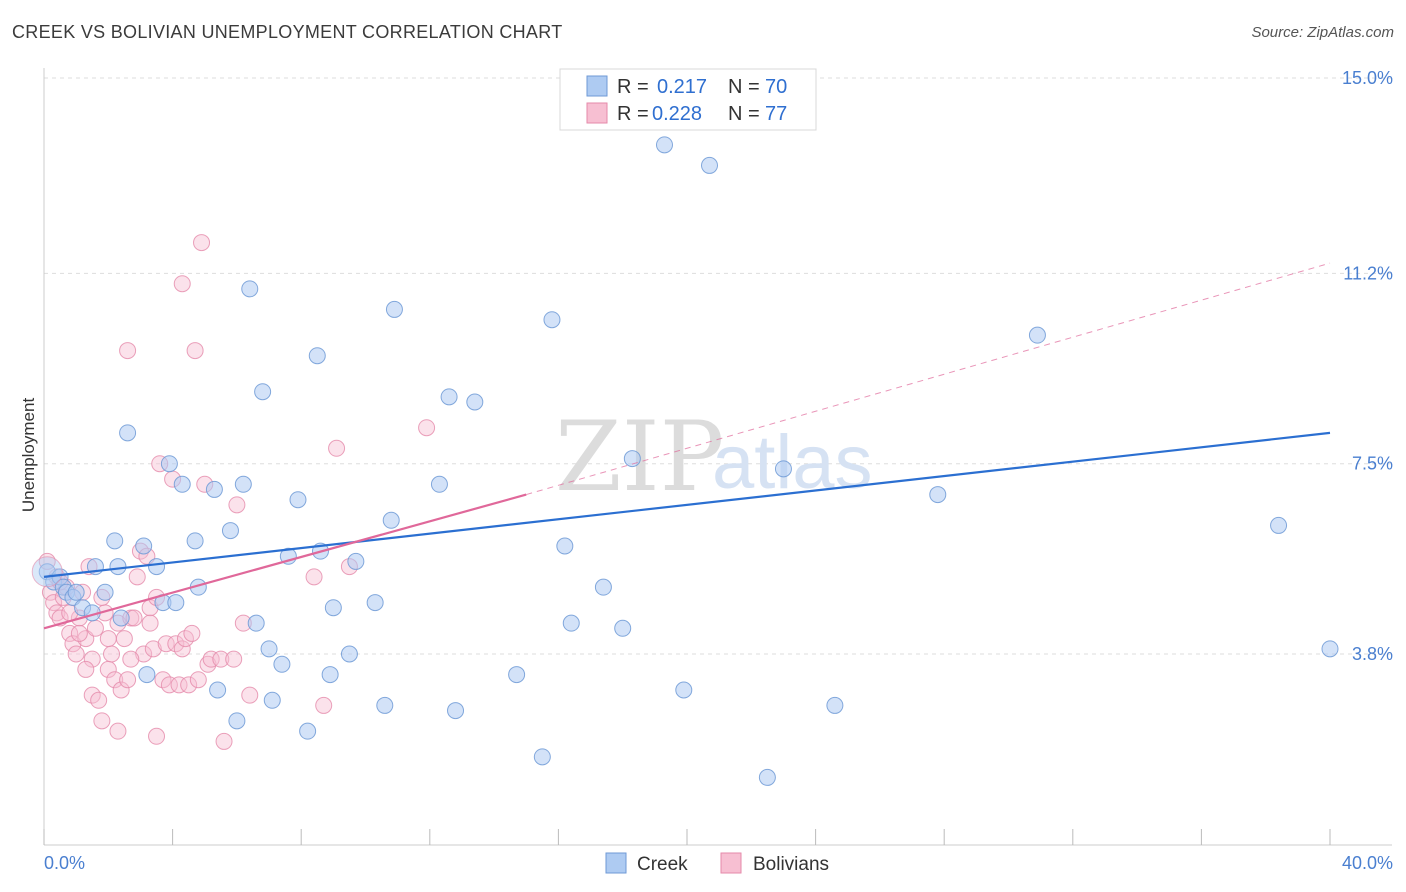 The width and height of the screenshot is (1406, 892). Describe the element at coordinates (1367, 78) in the screenshot. I see `y-tick-label: 15.0%` at that location.